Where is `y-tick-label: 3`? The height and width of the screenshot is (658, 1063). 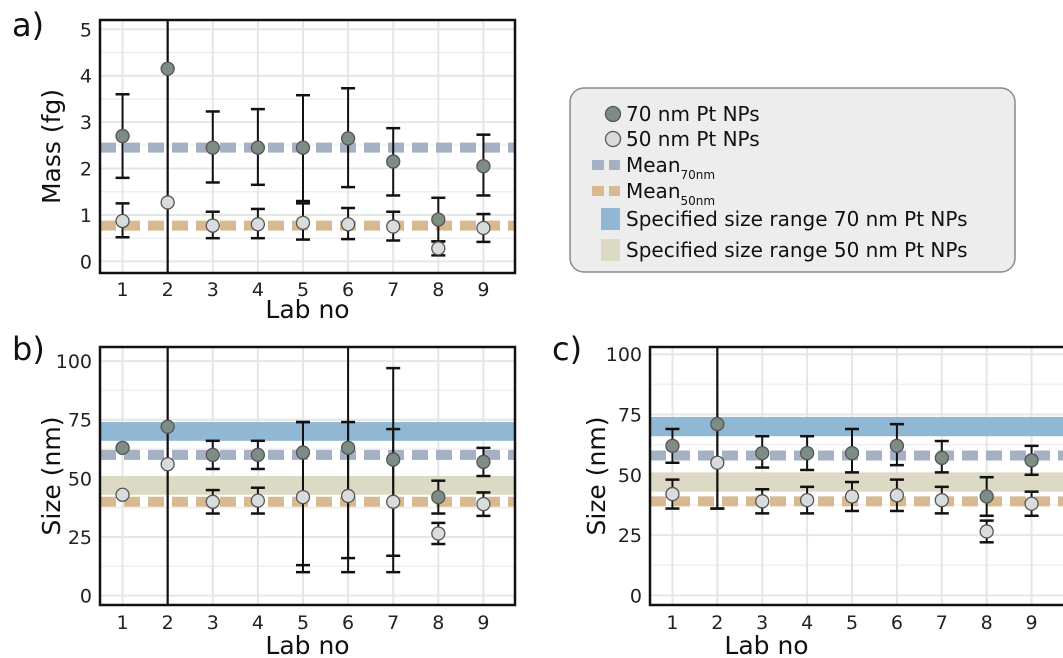
y-tick-label: 3 is located at coordinates (86, 123).